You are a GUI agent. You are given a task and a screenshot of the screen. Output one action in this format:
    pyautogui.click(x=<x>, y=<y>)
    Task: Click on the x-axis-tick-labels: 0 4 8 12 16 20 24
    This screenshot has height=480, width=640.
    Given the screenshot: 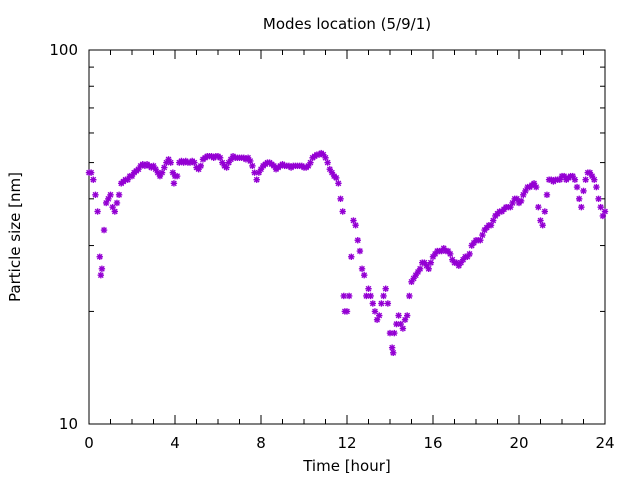 What is the action you would take?
    pyautogui.click(x=349, y=443)
    